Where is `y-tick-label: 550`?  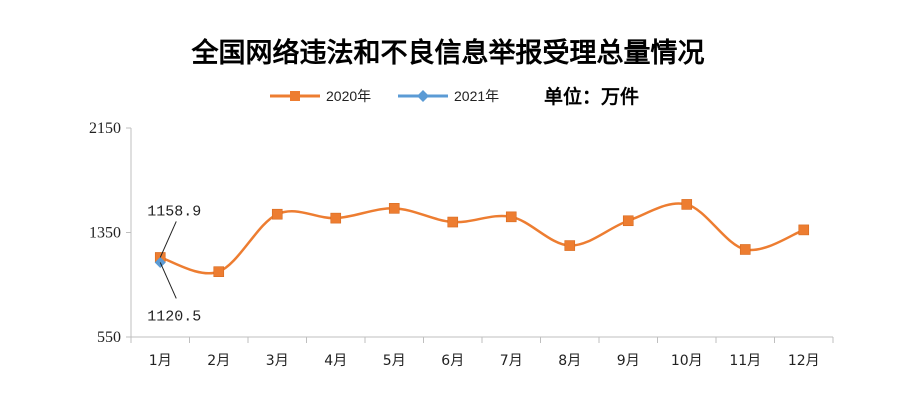 y-tick-label: 550 is located at coordinates (109, 337).